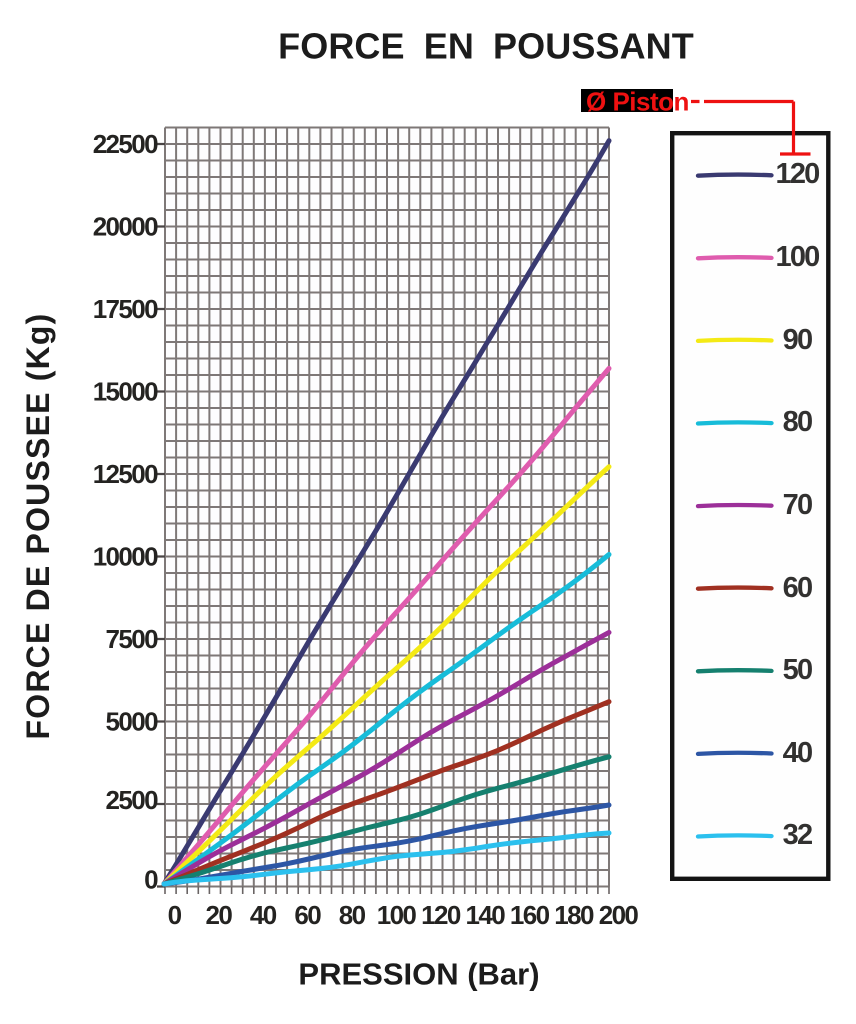 This screenshot has height=1024, width=856. I want to click on svg-text: 160, so click(530, 915).